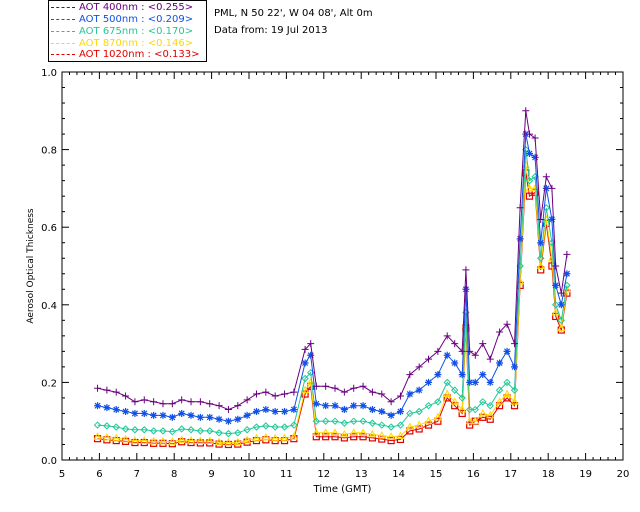 The width and height of the screenshot is (640, 512). I want to click on x-tick-label: 13, so click(361, 474).